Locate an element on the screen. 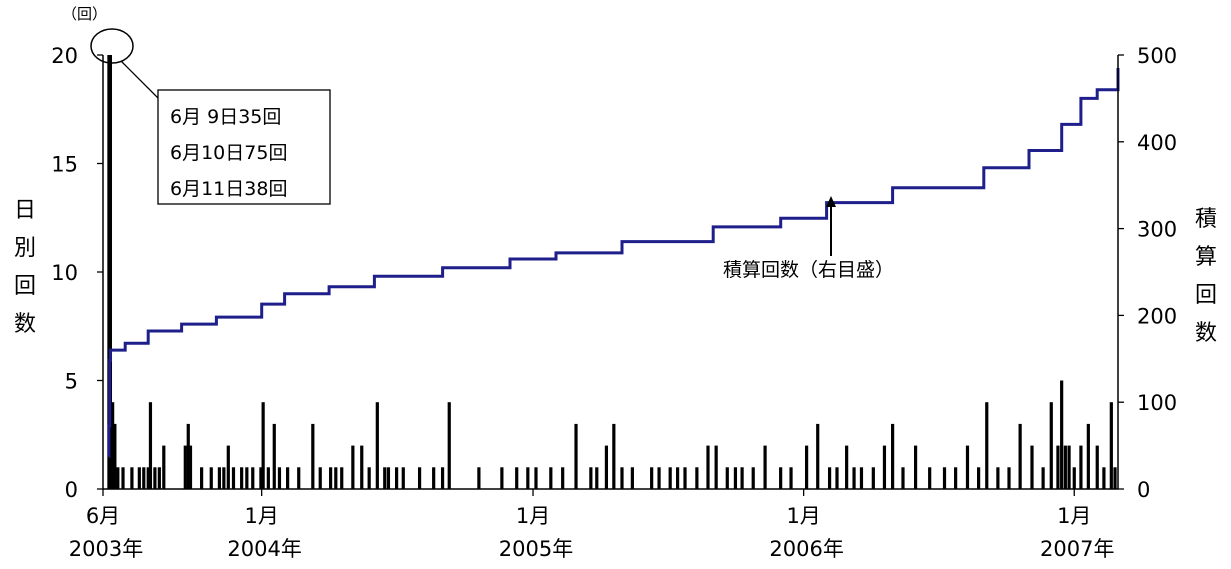 The height and width of the screenshot is (569, 1231). right-tick-label: 0 is located at coordinates (1143, 490).